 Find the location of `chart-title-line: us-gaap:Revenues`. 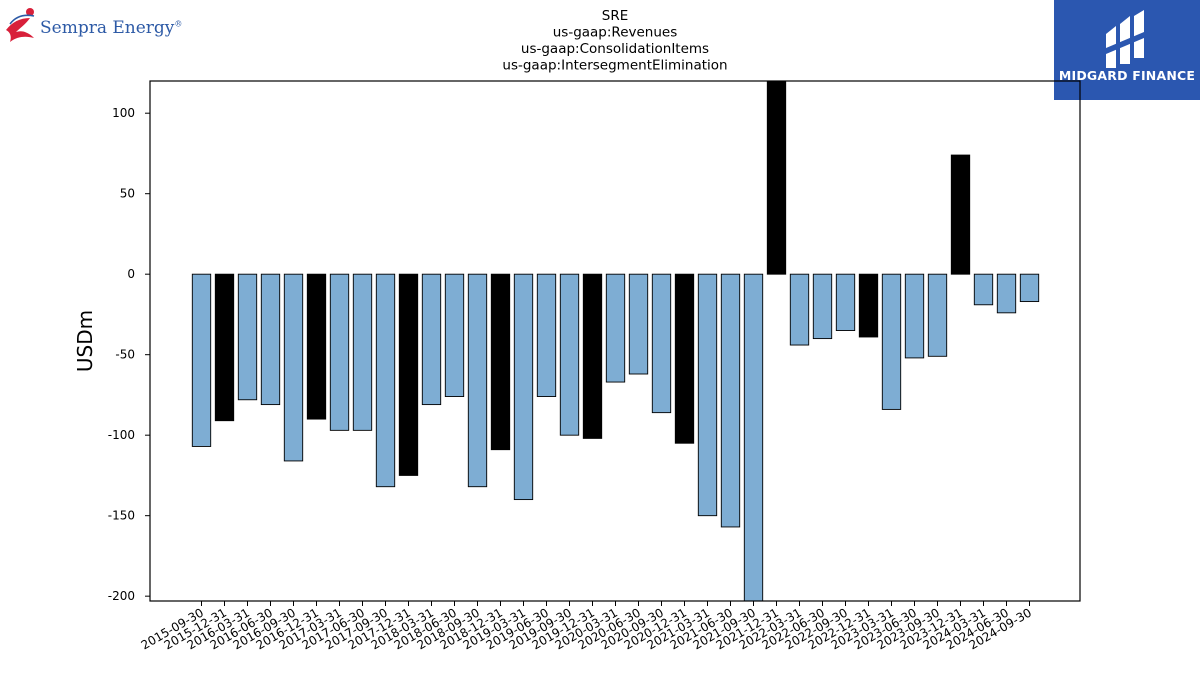

chart-title-line: us-gaap:Revenues is located at coordinates (615, 33).